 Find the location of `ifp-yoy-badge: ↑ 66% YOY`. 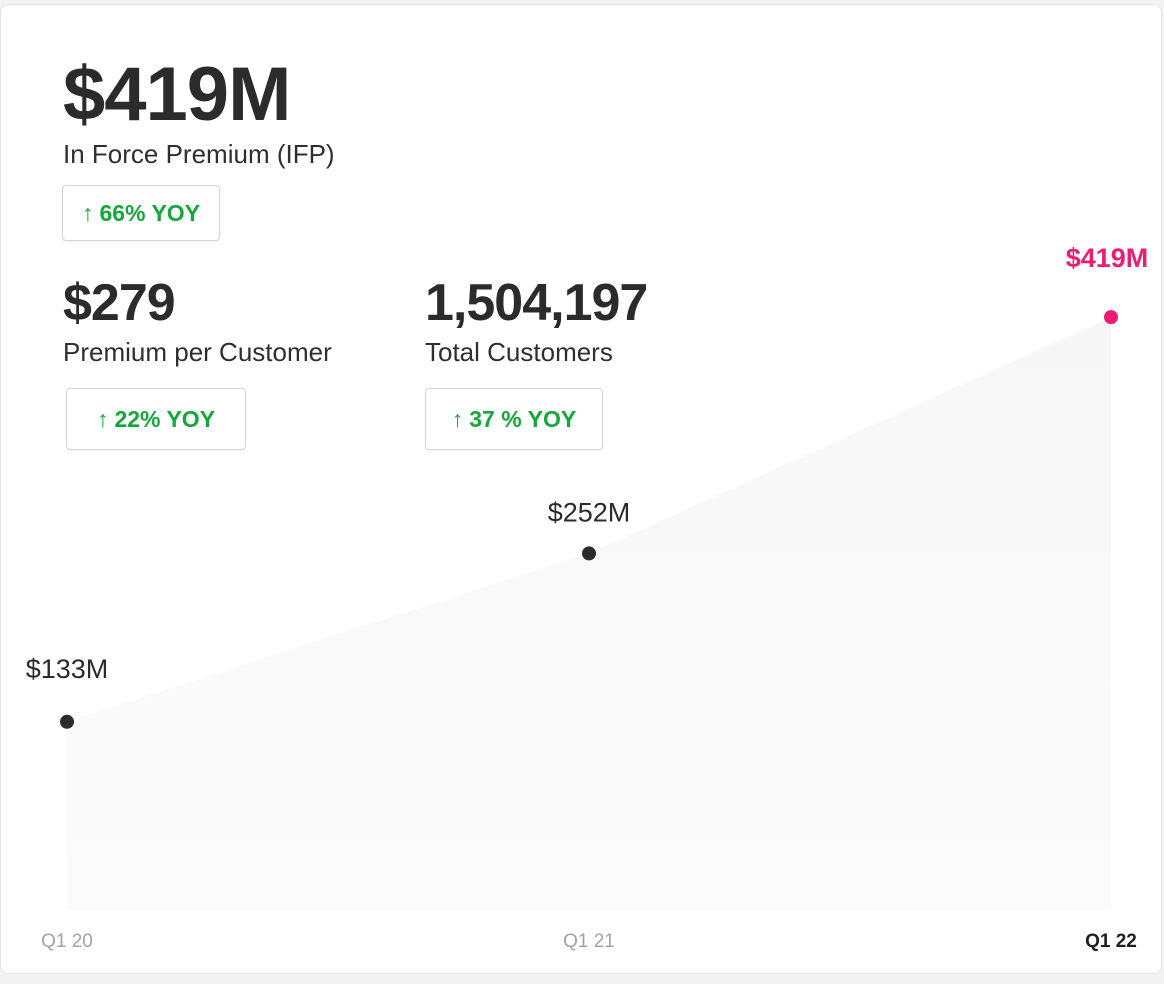

ifp-yoy-badge: ↑ 66% YOY is located at coordinates (141, 213).